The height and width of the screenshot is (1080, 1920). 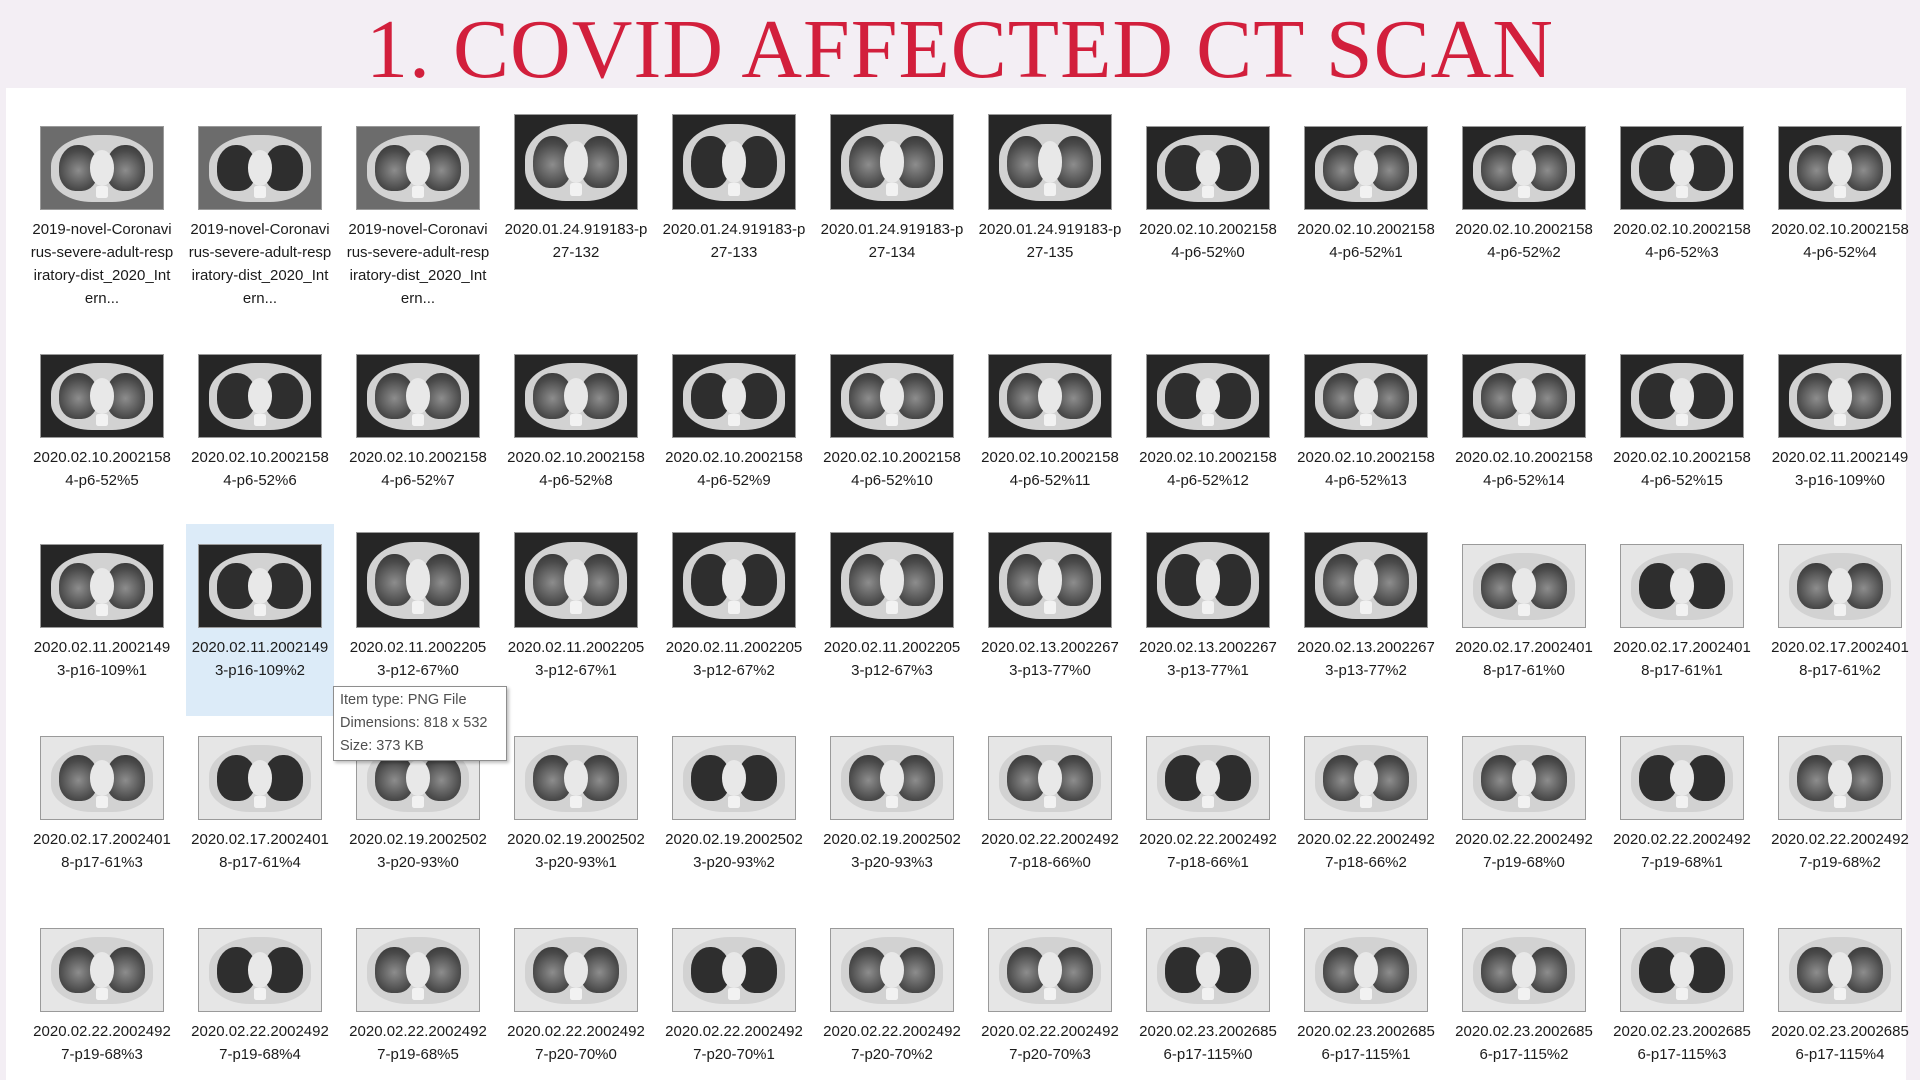 I want to click on file-tile: 2020.02.10.20021584-p6-52%4, so click(x=1840, y=220).